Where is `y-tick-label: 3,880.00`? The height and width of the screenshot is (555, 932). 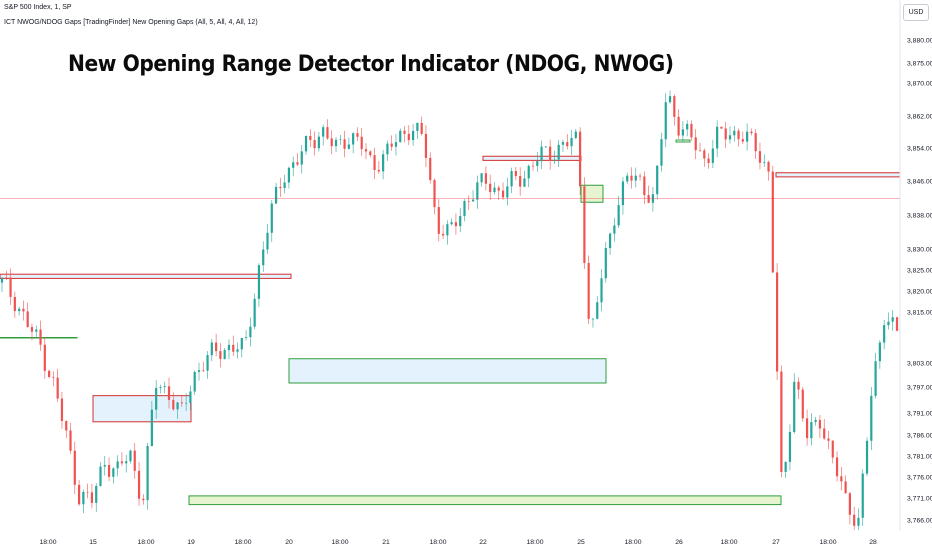 y-tick-label: 3,880.00 is located at coordinates (919, 41).